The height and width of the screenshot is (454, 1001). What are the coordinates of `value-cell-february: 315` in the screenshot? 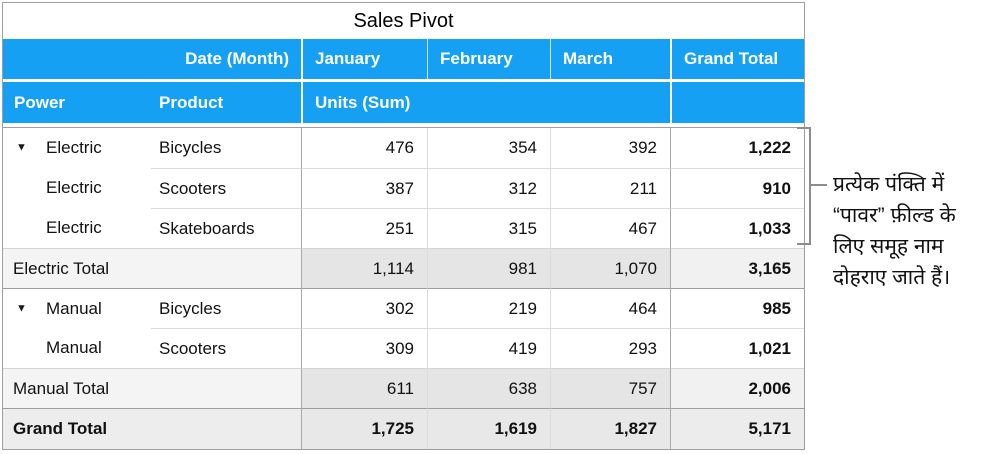 It's located at (488, 228).